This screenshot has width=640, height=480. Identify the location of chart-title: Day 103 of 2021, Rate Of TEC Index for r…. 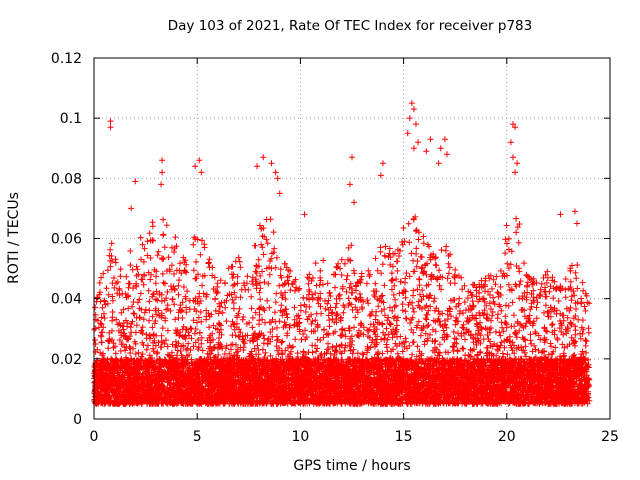
(350, 26).